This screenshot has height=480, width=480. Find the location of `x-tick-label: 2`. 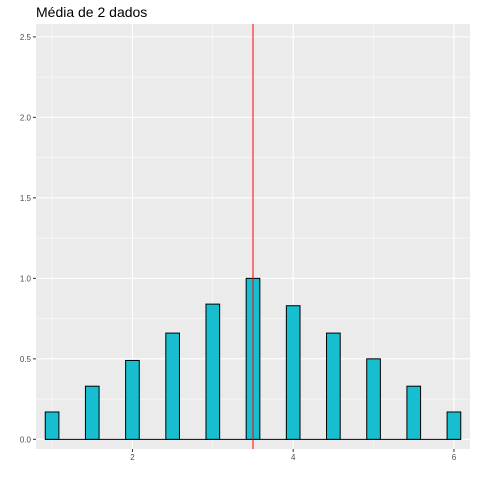

x-tick-label: 2 is located at coordinates (132, 457).